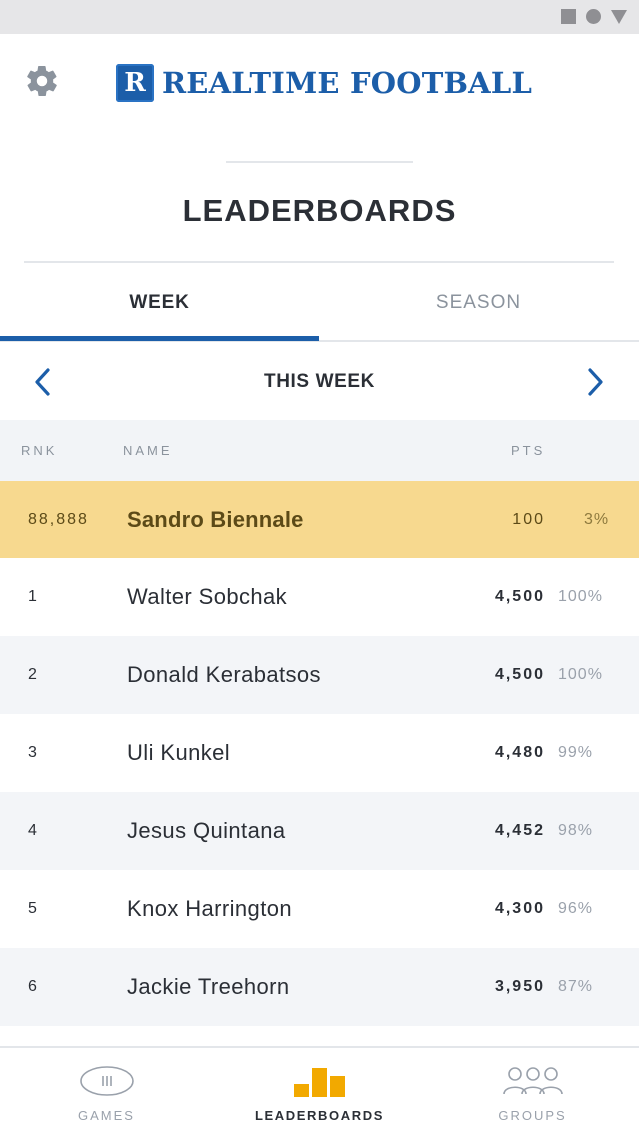  What do you see at coordinates (148, 450) in the screenshot?
I see `column-name: NAME` at bounding box center [148, 450].